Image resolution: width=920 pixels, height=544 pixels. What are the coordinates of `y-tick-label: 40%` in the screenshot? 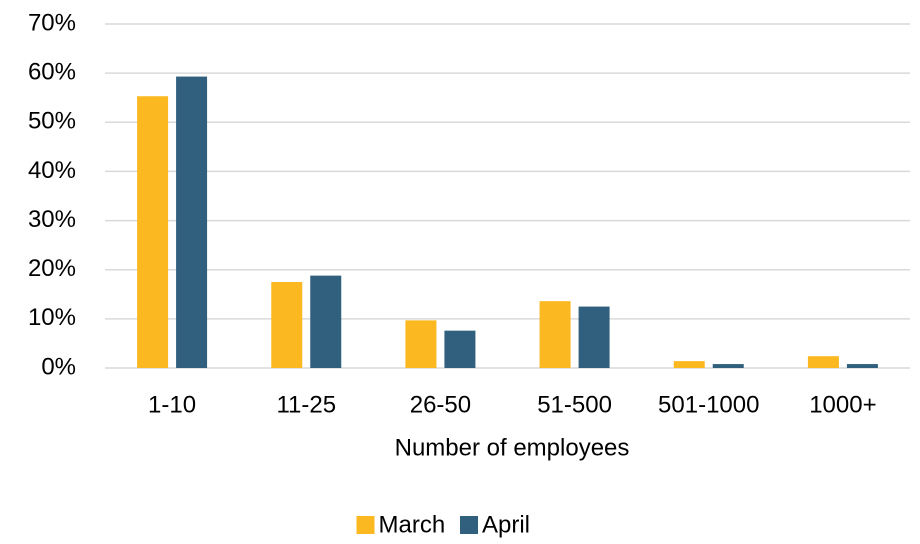 It's located at (52, 170).